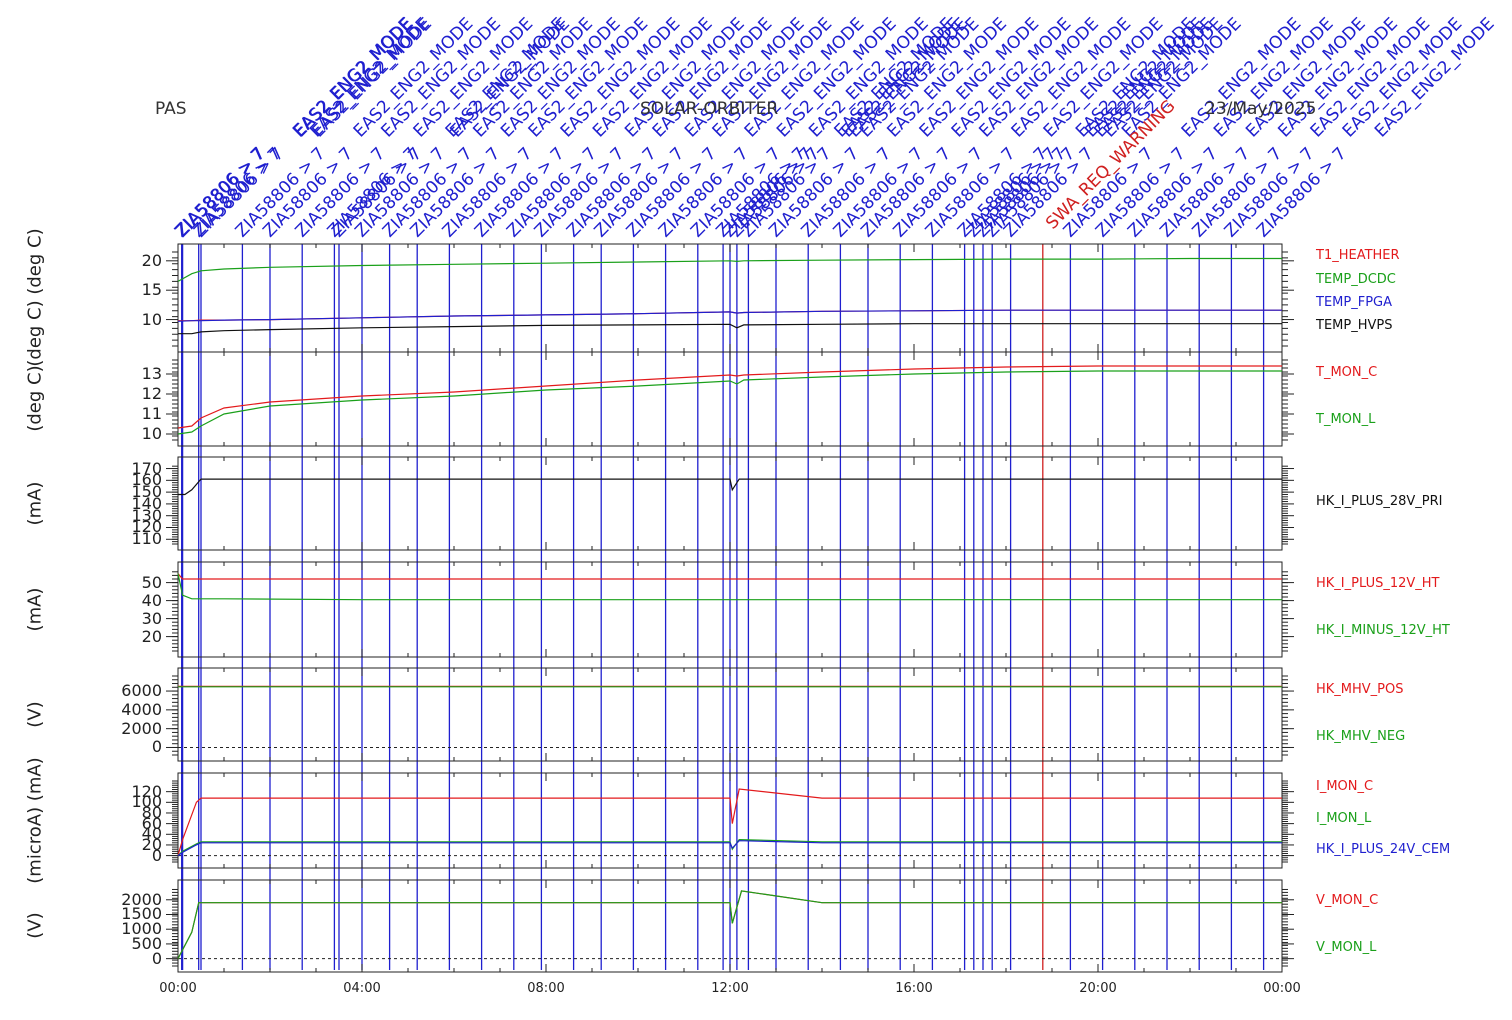 This screenshot has height=1020, width=1512. What do you see at coordinates (141, 691) in the screenshot?
I see `y-tick-label: 6000` at bounding box center [141, 691].